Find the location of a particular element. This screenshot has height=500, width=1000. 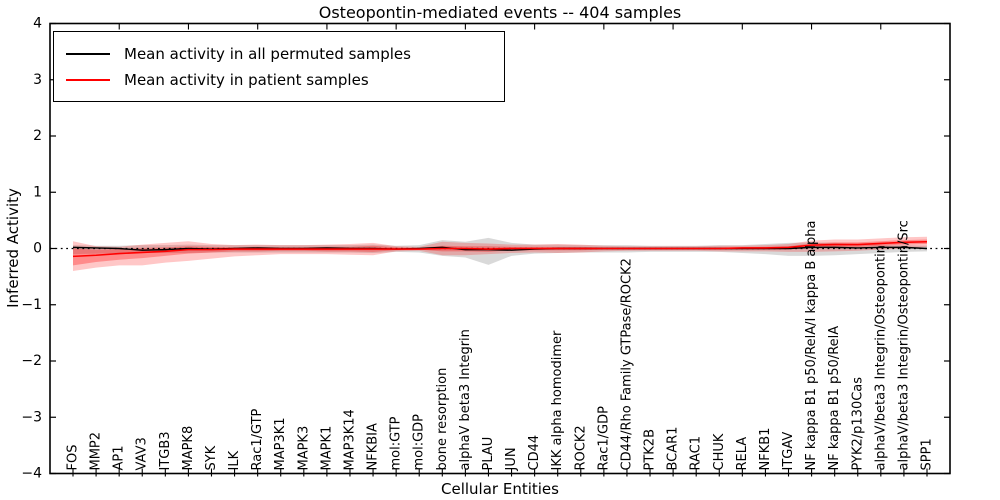

legend-line-swatch-red is located at coordinates (88, 79).